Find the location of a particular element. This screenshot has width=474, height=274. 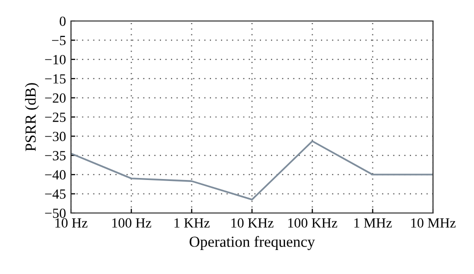

y-axis-title: PSRR (dB) is located at coordinates (32, 117).